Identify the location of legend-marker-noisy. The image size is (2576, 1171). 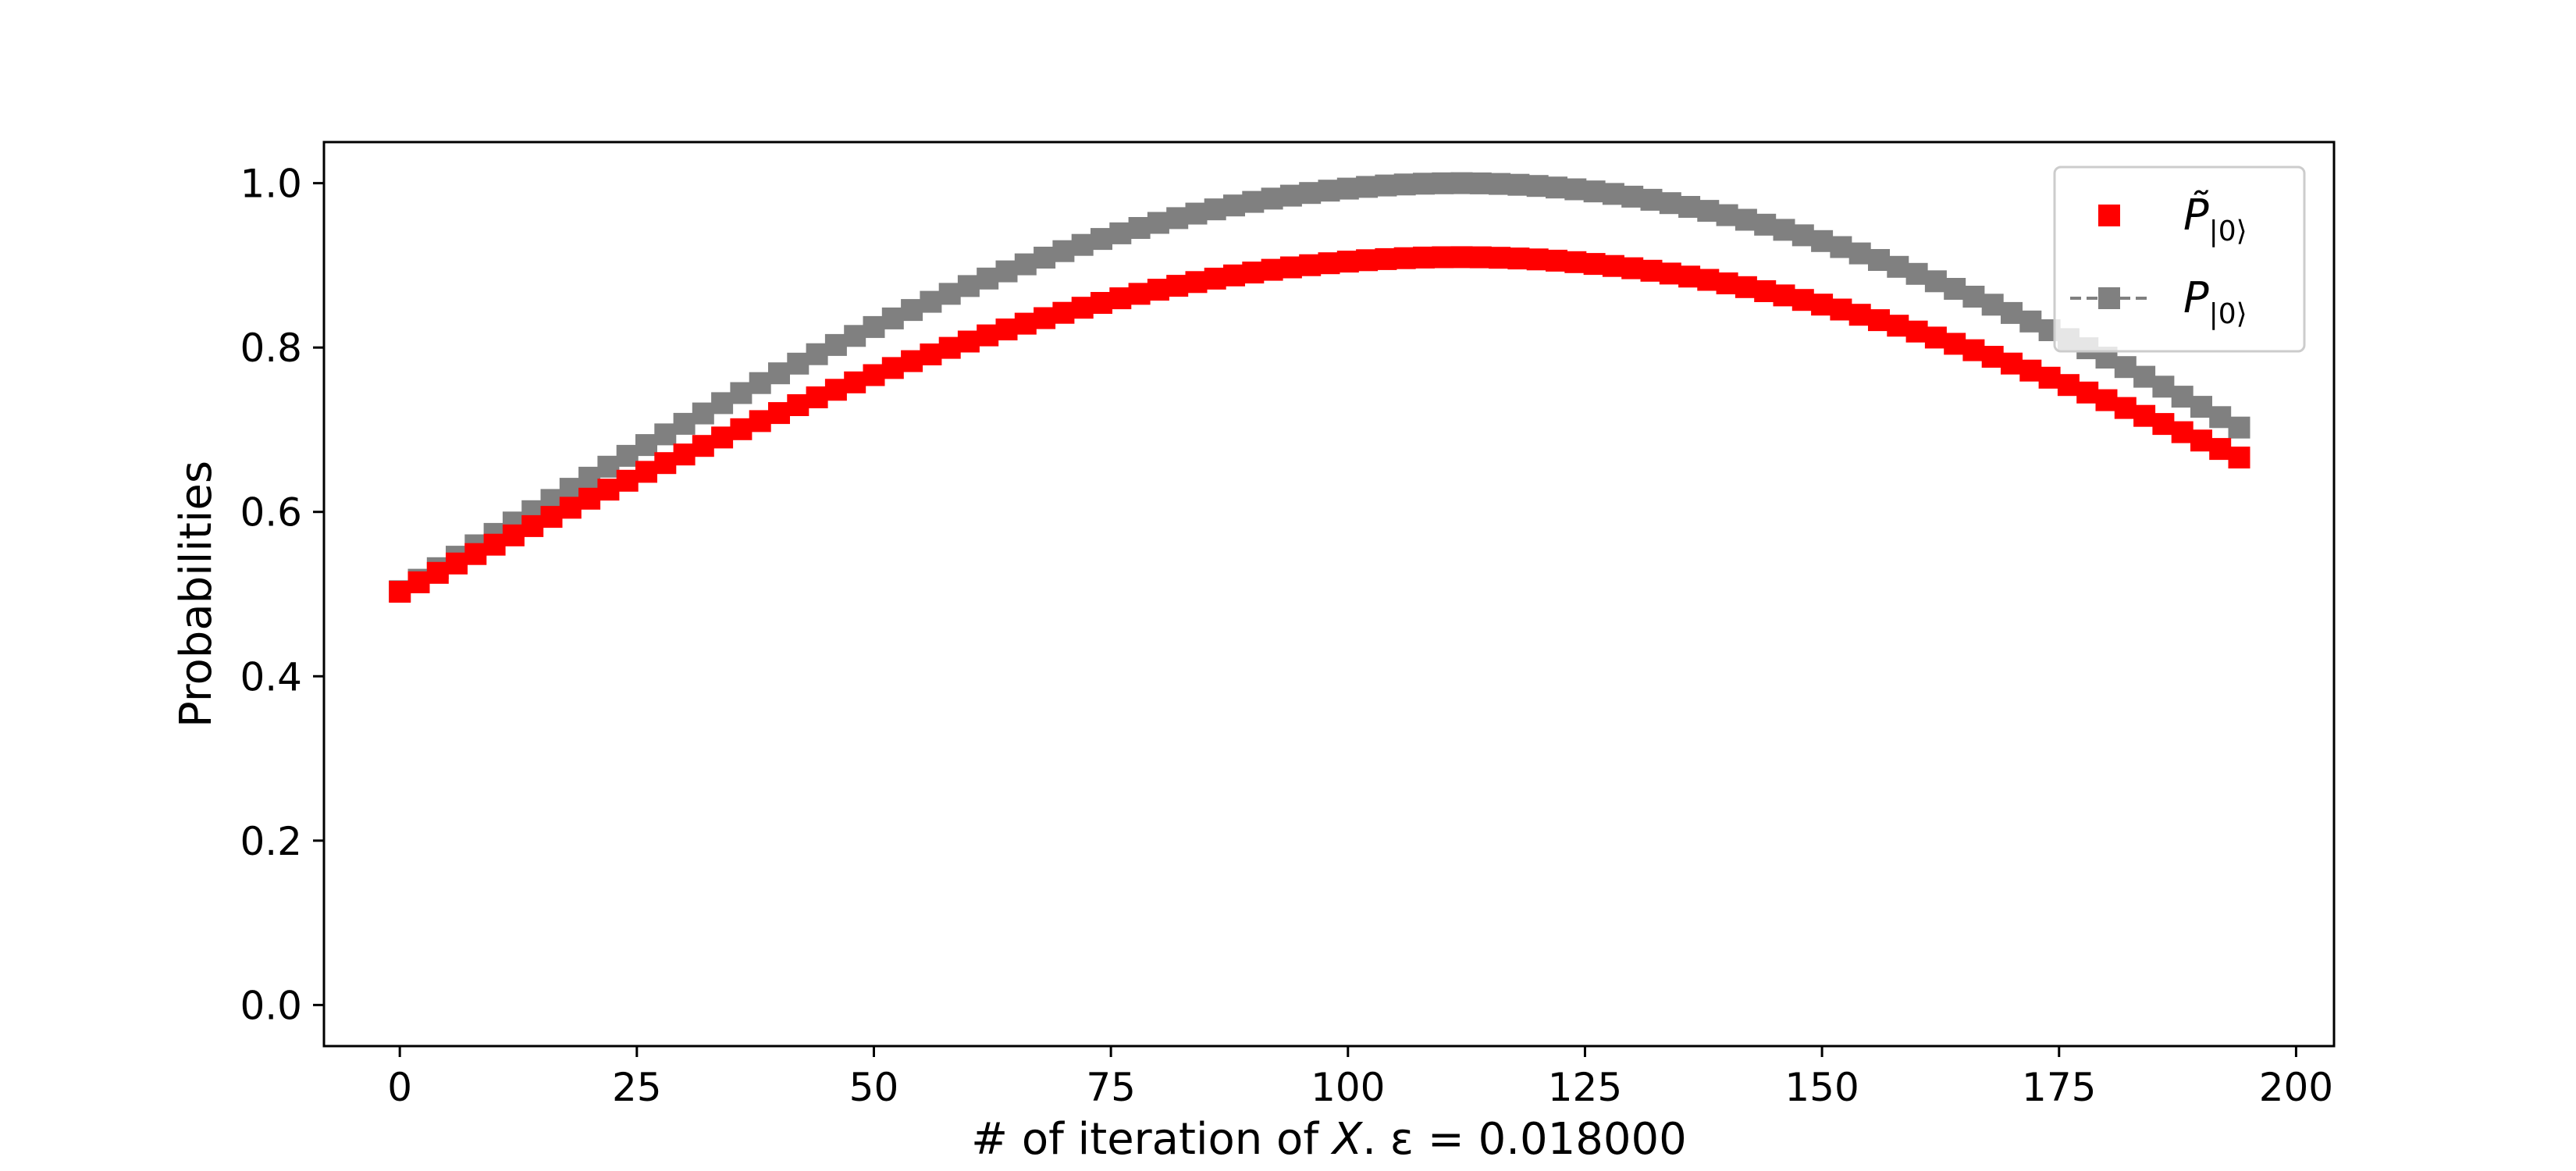
(2109, 215).